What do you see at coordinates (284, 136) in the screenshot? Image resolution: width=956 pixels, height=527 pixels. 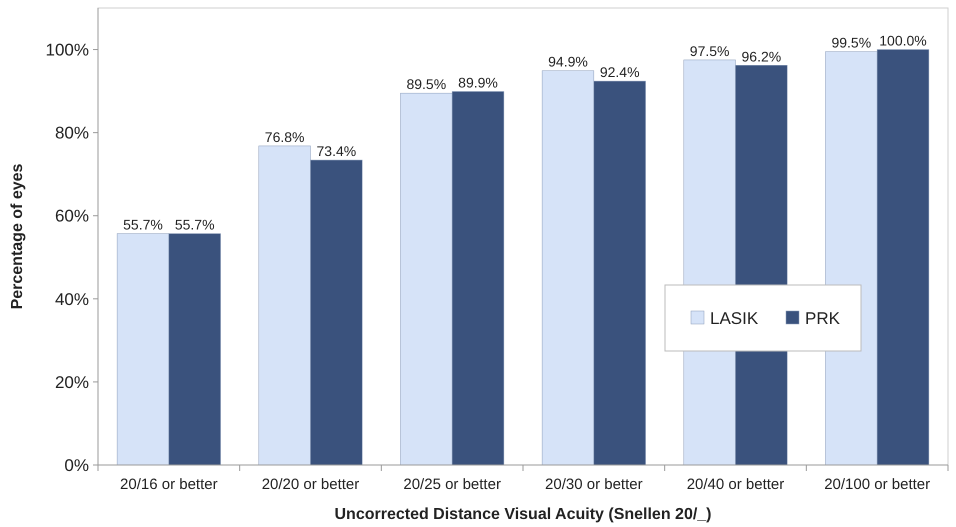 I see `data-label: 76.8%` at bounding box center [284, 136].